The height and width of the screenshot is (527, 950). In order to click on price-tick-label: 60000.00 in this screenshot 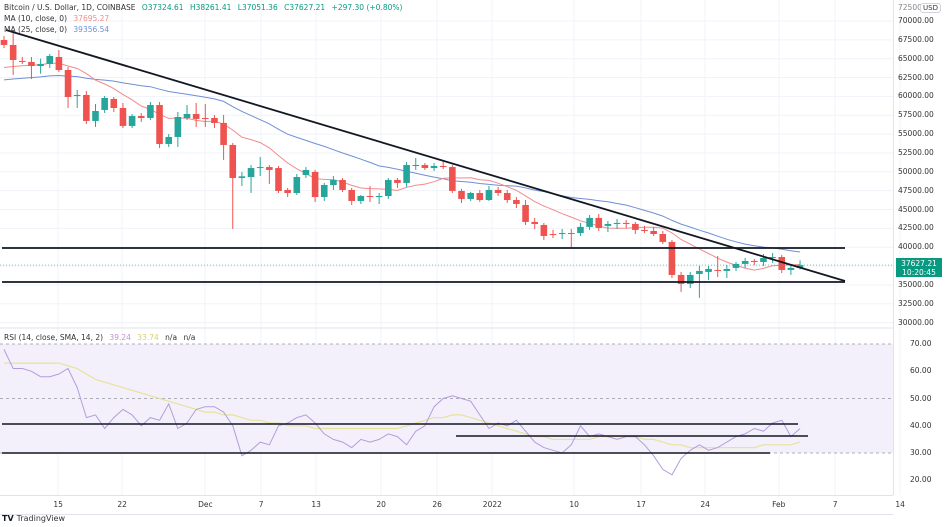, I will do `click(916, 96)`.